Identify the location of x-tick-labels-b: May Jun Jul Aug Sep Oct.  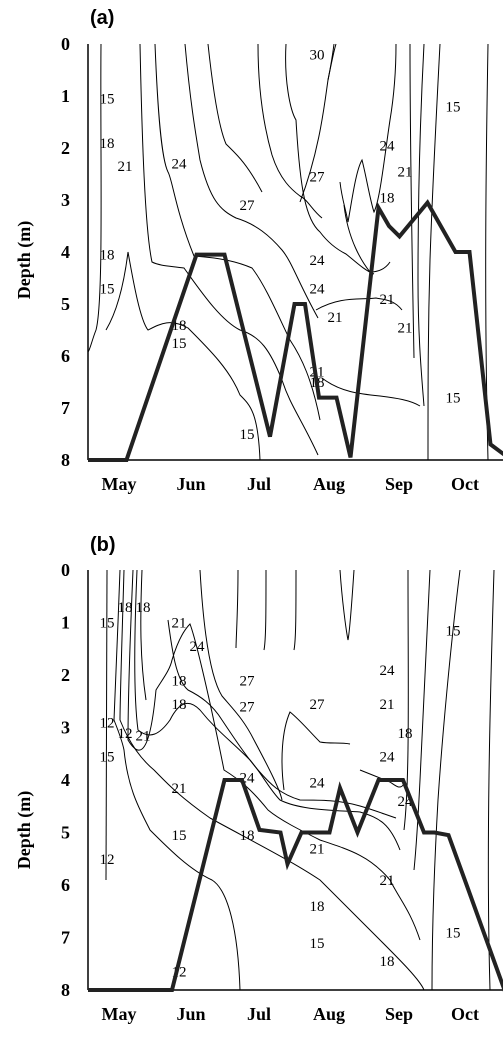
(290, 1014).